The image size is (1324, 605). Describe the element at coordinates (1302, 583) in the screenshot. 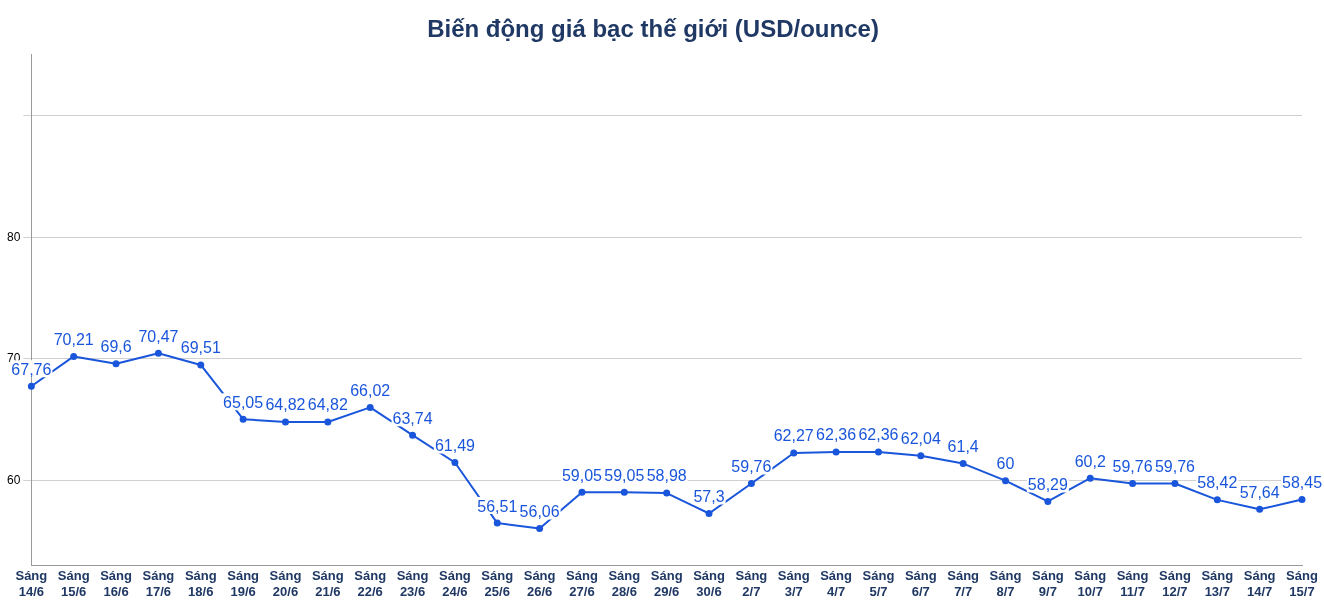

I see `x-tick-label: Sáng 15/7` at that location.